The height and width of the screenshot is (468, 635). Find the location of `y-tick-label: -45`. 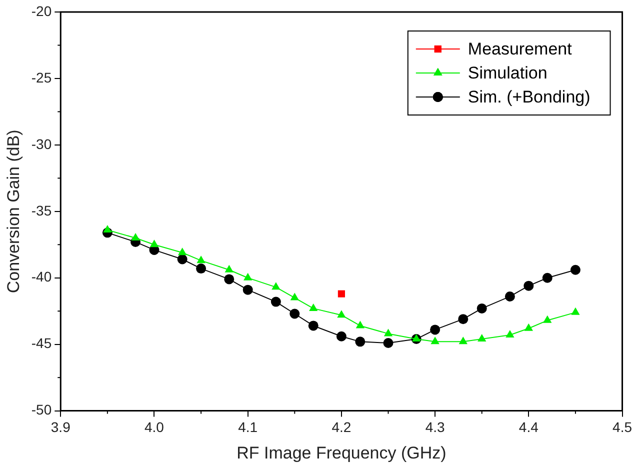

y-tick-label: -45 is located at coordinates (41, 343).